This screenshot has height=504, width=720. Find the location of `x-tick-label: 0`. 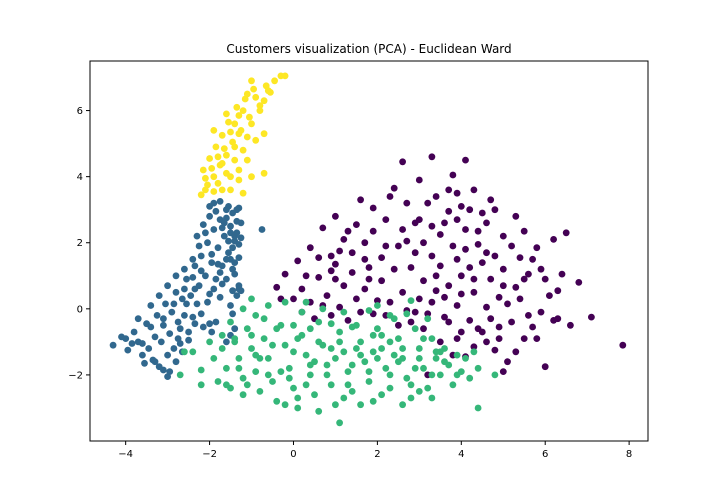

x-tick-label: 0 is located at coordinates (293, 454).